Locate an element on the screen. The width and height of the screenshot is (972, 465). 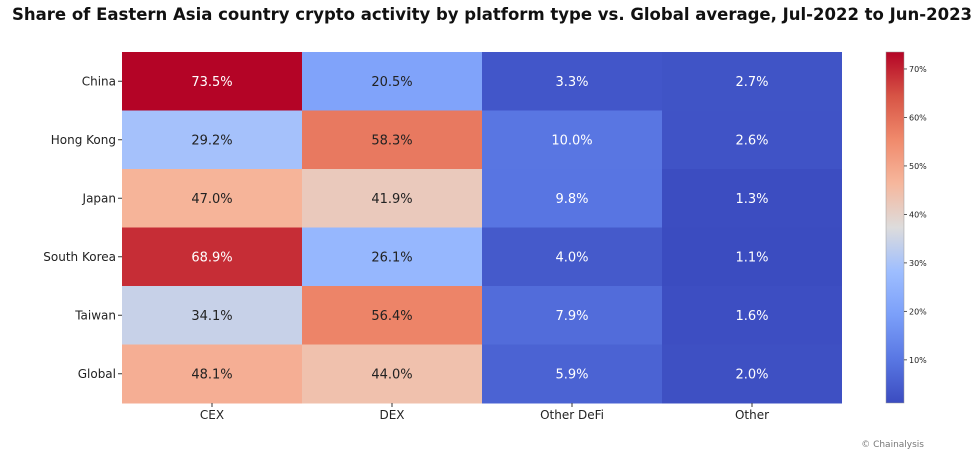
colorbar-tick-label-50: 50% is located at coordinates (918, 166).